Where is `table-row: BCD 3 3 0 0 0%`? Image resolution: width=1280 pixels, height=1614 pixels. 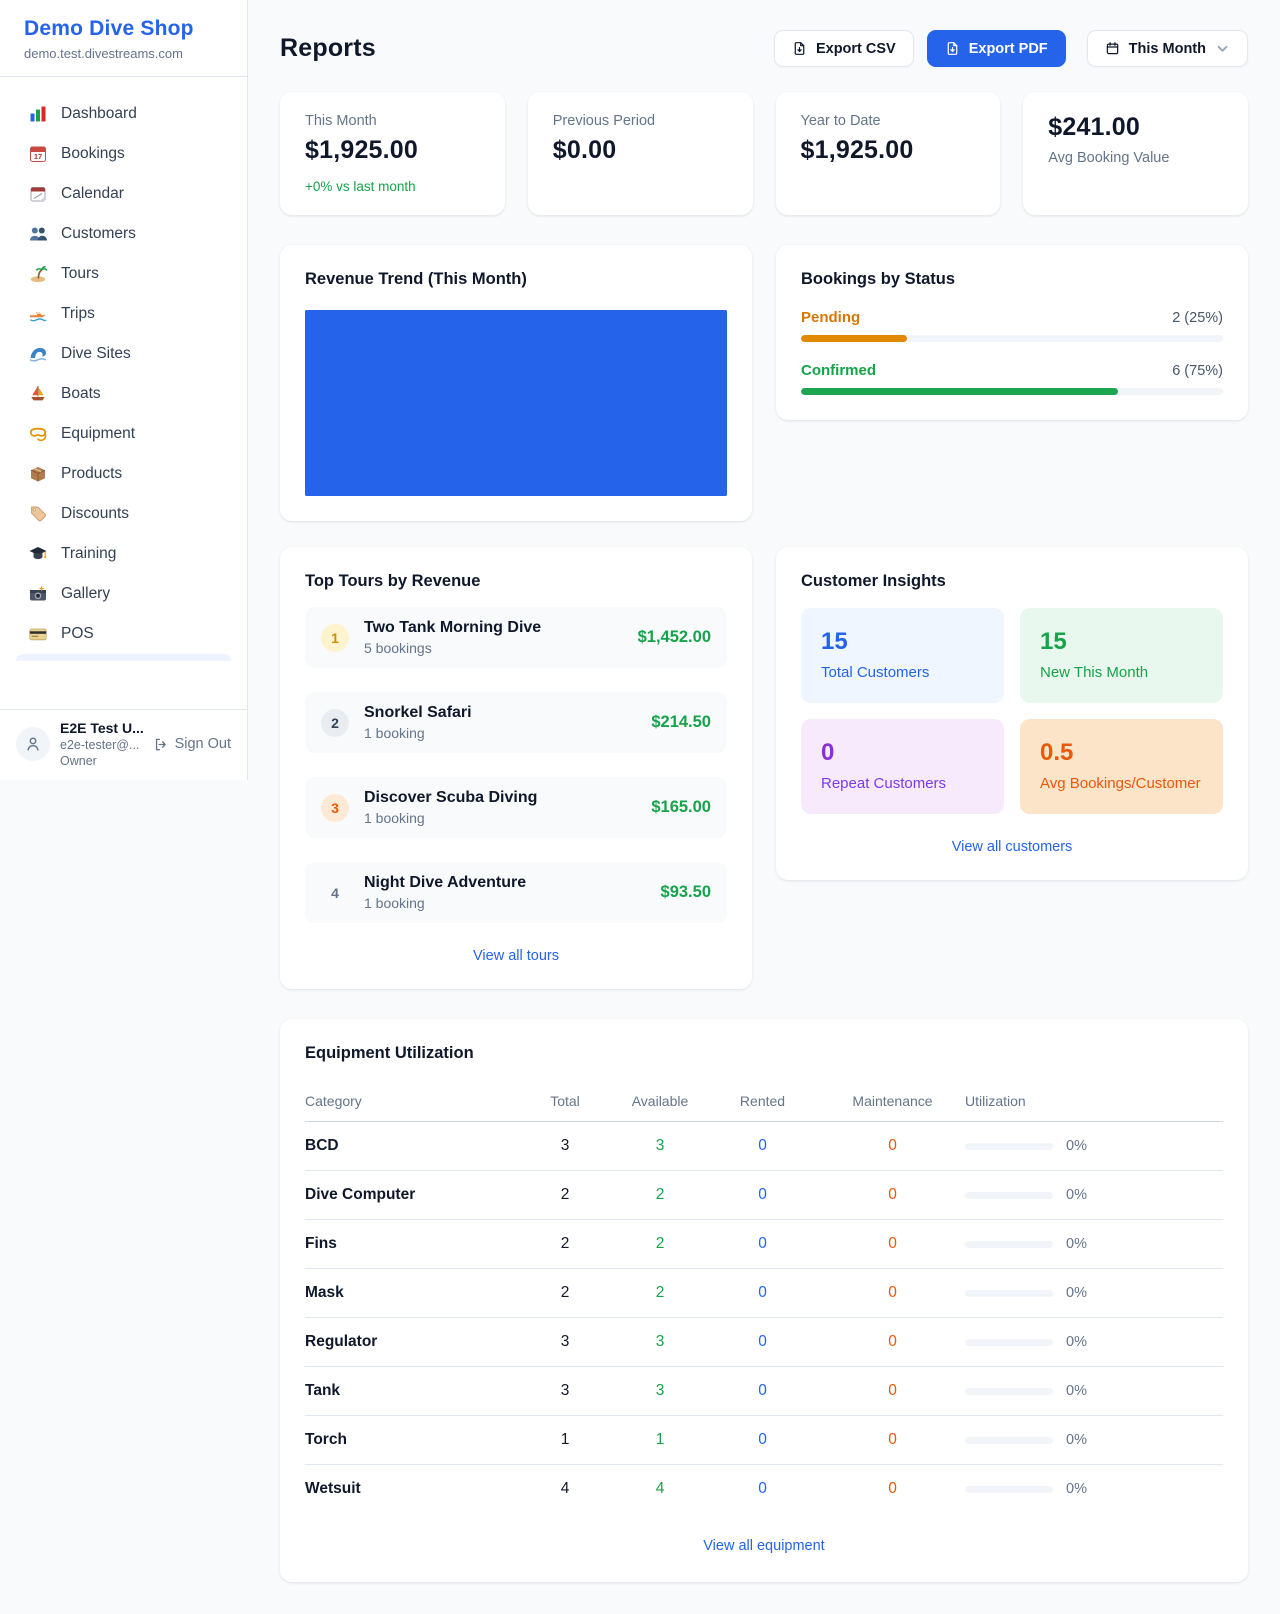 table-row: BCD 3 3 0 0 0% is located at coordinates (764, 1146).